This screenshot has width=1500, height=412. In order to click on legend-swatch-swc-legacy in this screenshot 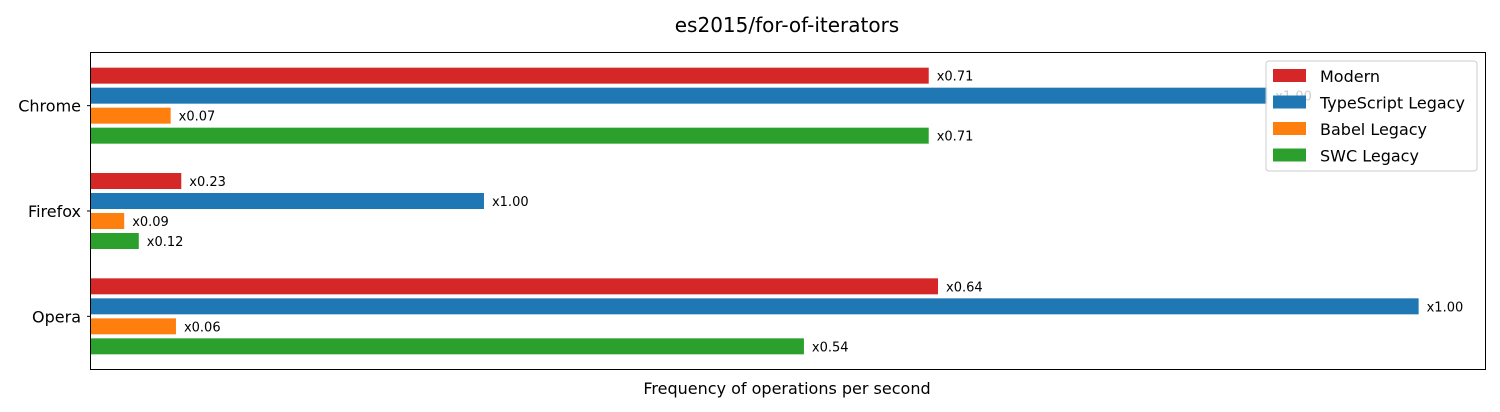, I will do `click(1289, 155)`.